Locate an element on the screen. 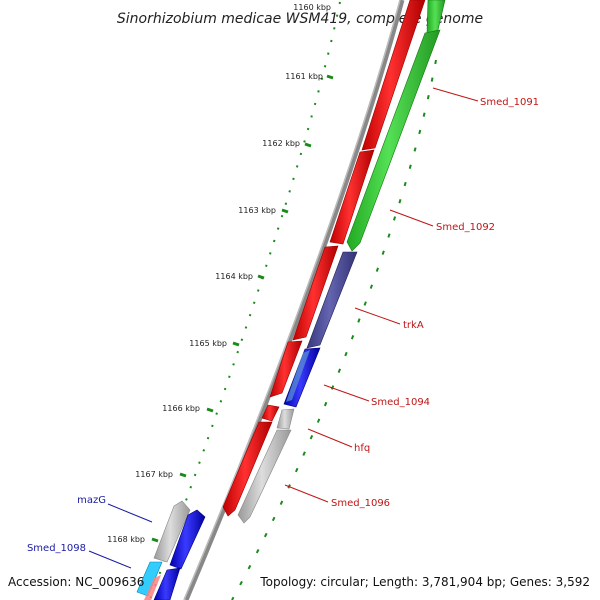  tick-label-1165: 1165 kbp is located at coordinates (208, 343).